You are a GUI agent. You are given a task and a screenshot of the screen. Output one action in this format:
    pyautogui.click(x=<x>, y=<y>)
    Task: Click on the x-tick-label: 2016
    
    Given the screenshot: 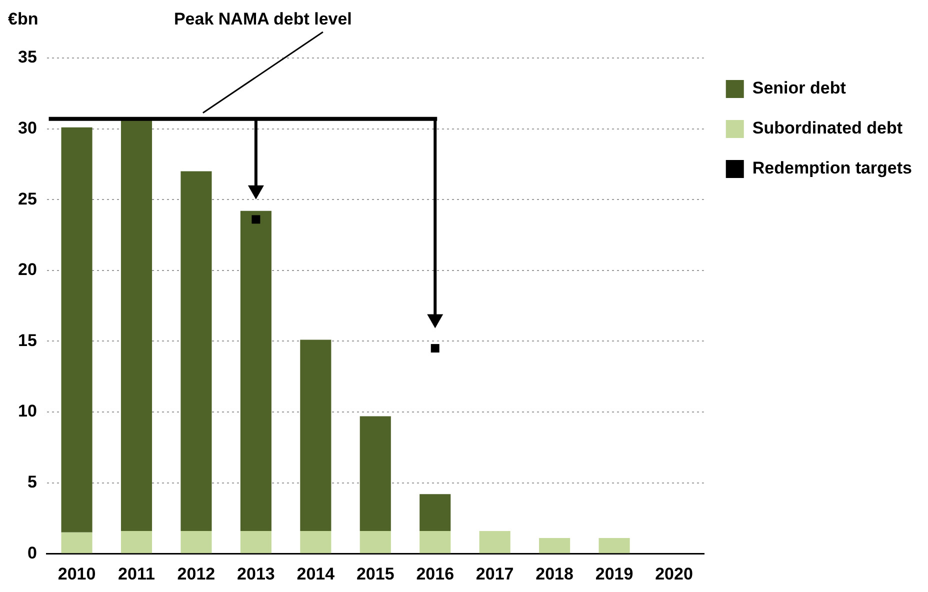 What is the action you would take?
    pyautogui.click(x=435, y=574)
    